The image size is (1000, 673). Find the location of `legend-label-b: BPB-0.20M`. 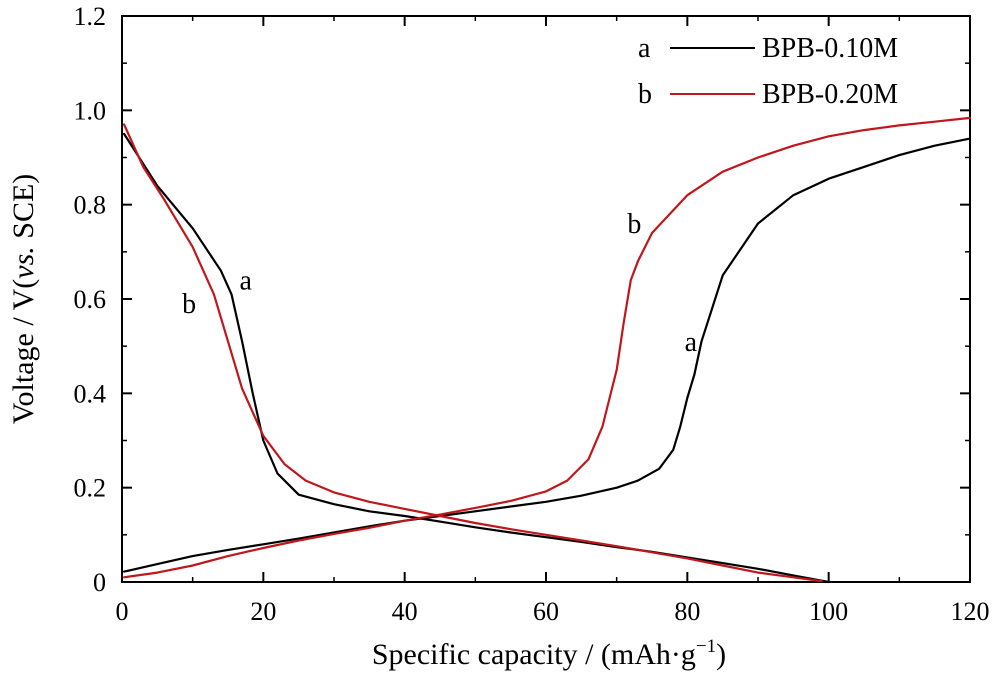

legend-label-b: BPB-0.20M is located at coordinates (830, 94).